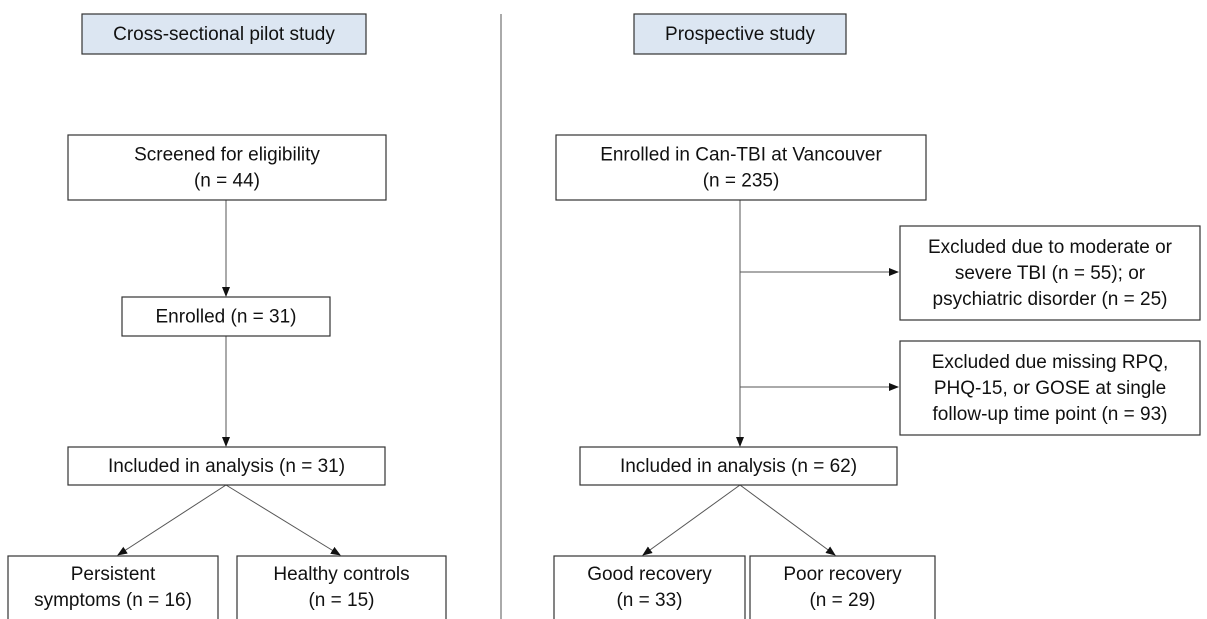  I want to click on node-label: Excluded due missing RPQ,, so click(1050, 362).